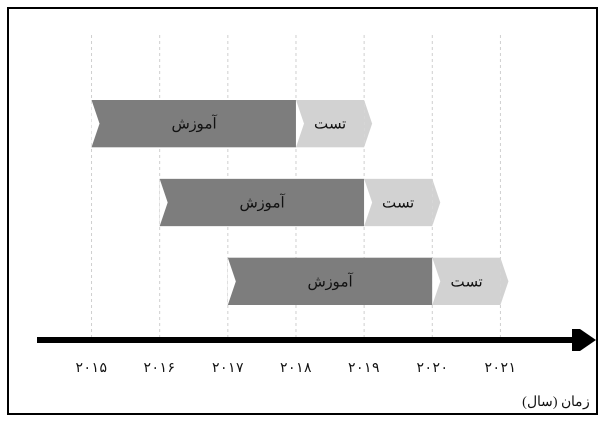  I want to click on x-tick-label: ۲۰۲۱, so click(500, 368).